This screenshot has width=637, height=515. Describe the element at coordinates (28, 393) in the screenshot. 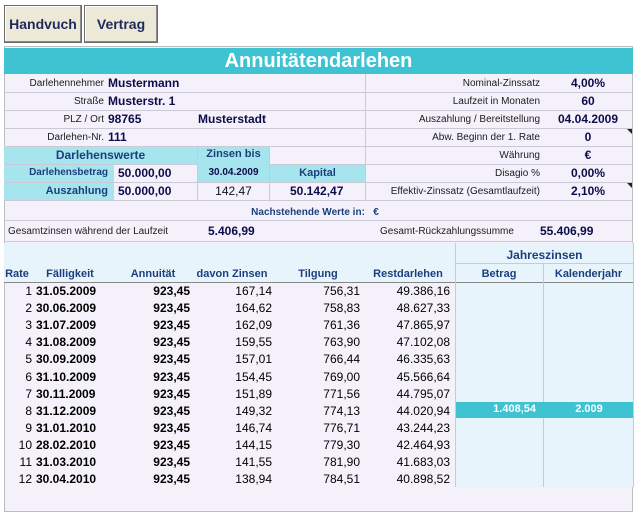

I see `rate-cell: 7` at that location.